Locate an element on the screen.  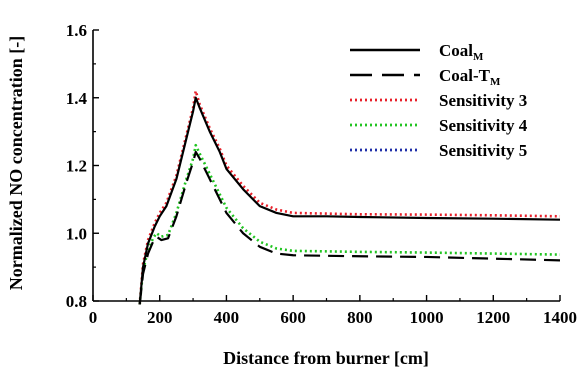
x-tick-label: 400 is located at coordinates (227, 317).